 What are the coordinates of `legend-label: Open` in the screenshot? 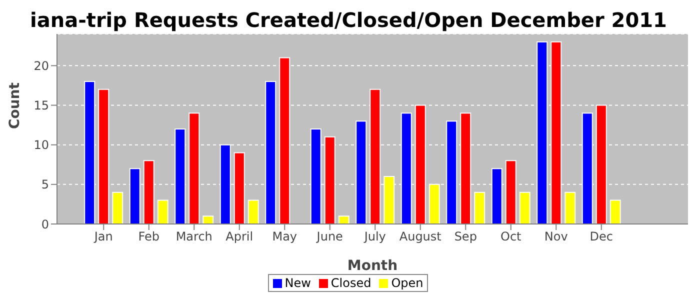 It's located at (407, 283).